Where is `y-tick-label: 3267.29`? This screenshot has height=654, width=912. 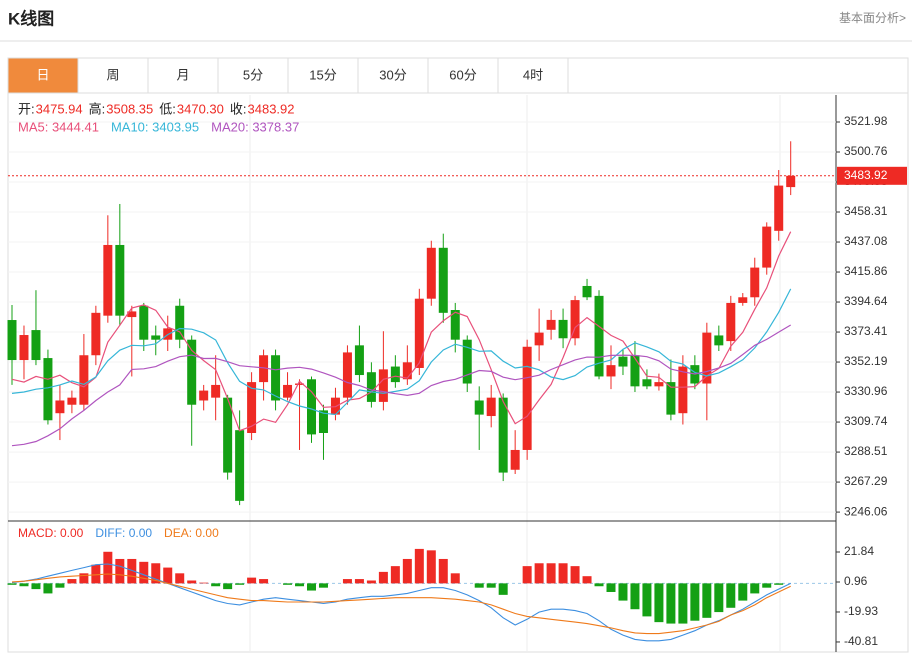 y-tick-label: 3267.29 is located at coordinates (866, 481).